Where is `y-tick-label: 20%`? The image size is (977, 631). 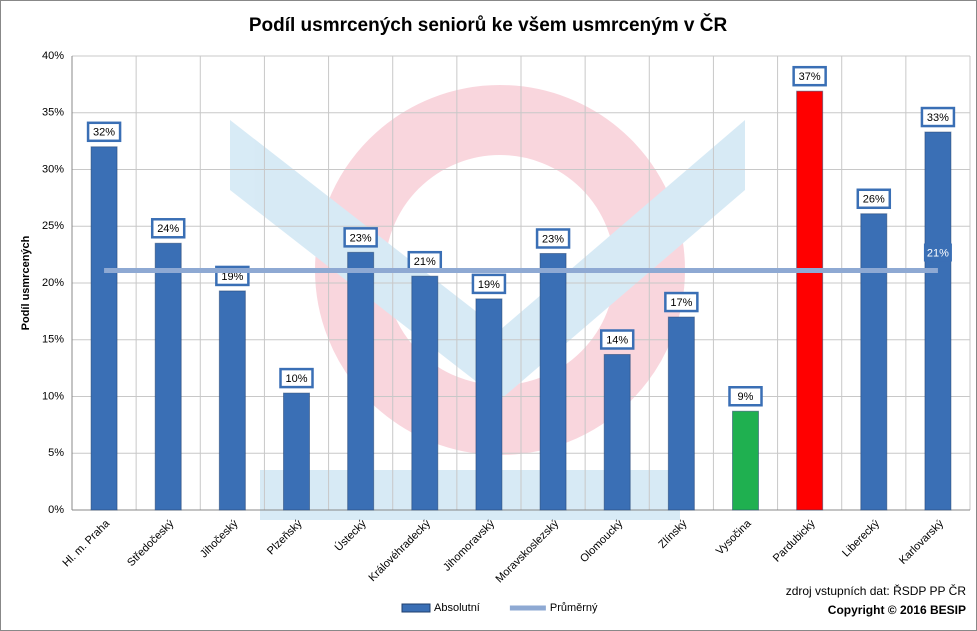
y-tick-label: 20% is located at coordinates (53, 283).